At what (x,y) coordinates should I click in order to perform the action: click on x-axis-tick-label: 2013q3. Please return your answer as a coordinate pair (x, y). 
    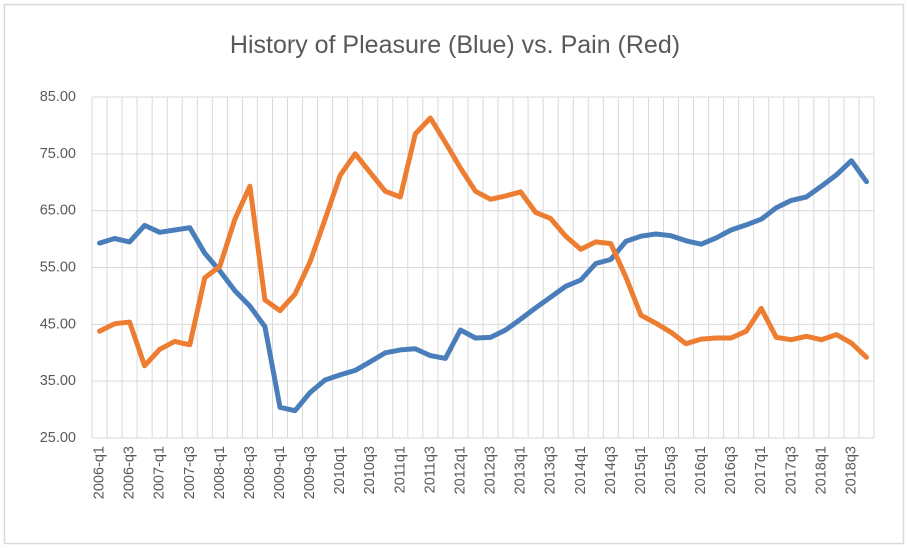
    Looking at the image, I should click on (551, 470).